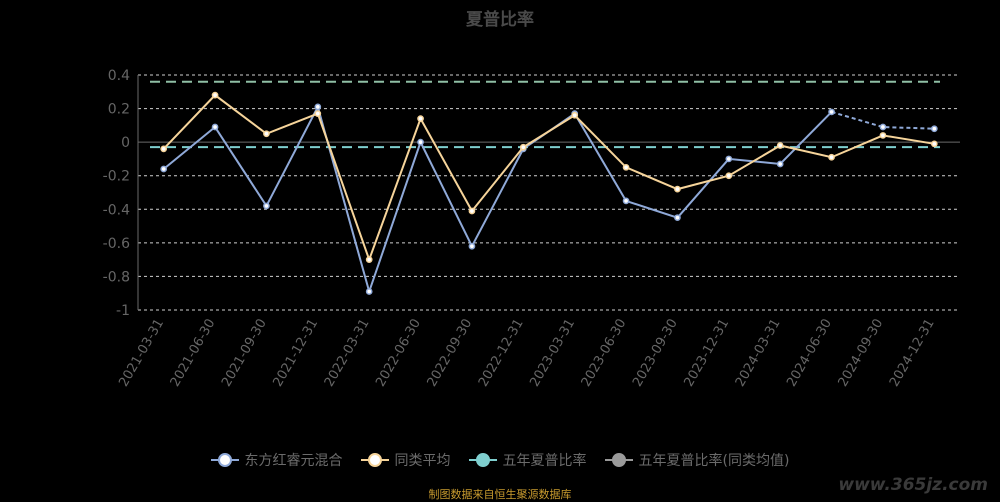 The image size is (1000, 502). Describe the element at coordinates (883, 120) in the screenshot. I see `series-line-dashed` at that location.